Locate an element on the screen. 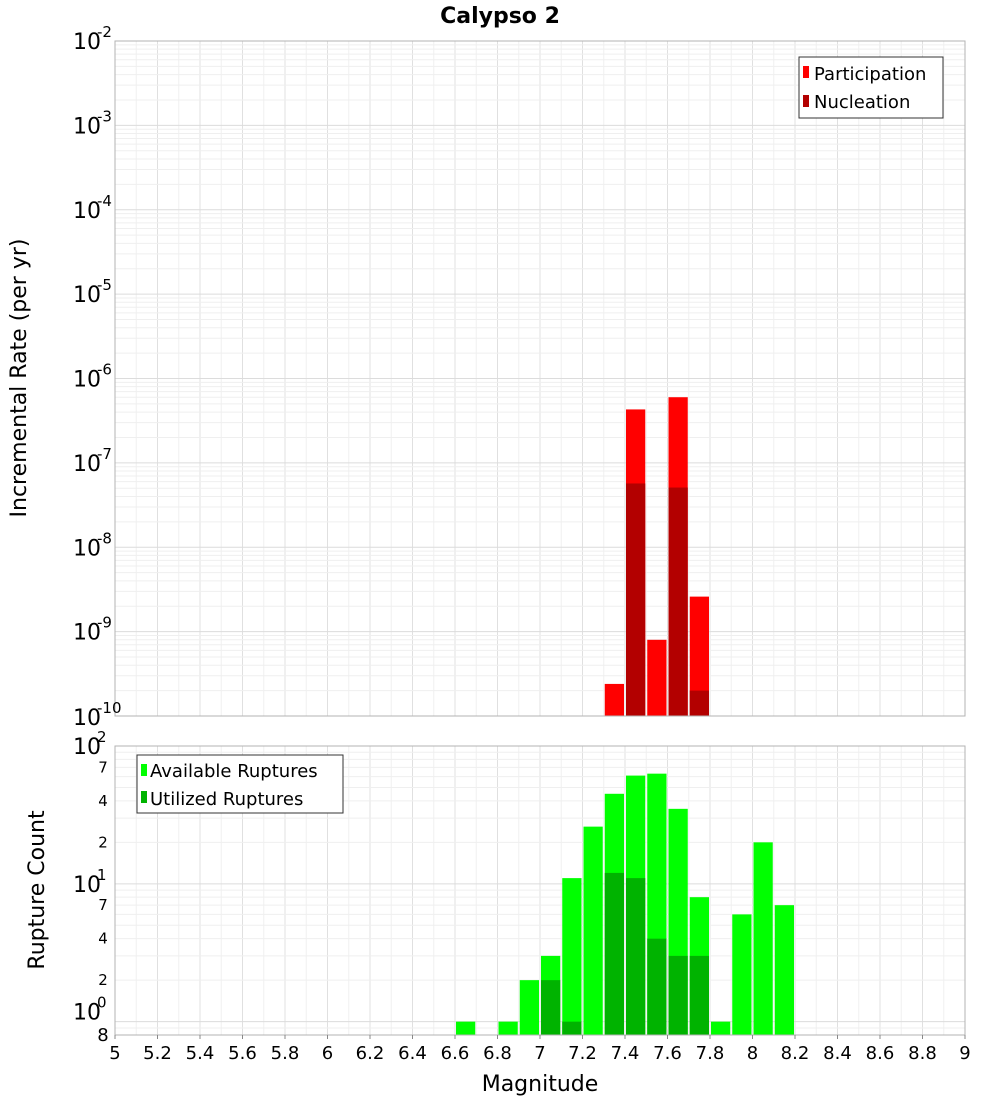 This screenshot has width=1000, height=1100. top-legend-box is located at coordinates (871, 87).